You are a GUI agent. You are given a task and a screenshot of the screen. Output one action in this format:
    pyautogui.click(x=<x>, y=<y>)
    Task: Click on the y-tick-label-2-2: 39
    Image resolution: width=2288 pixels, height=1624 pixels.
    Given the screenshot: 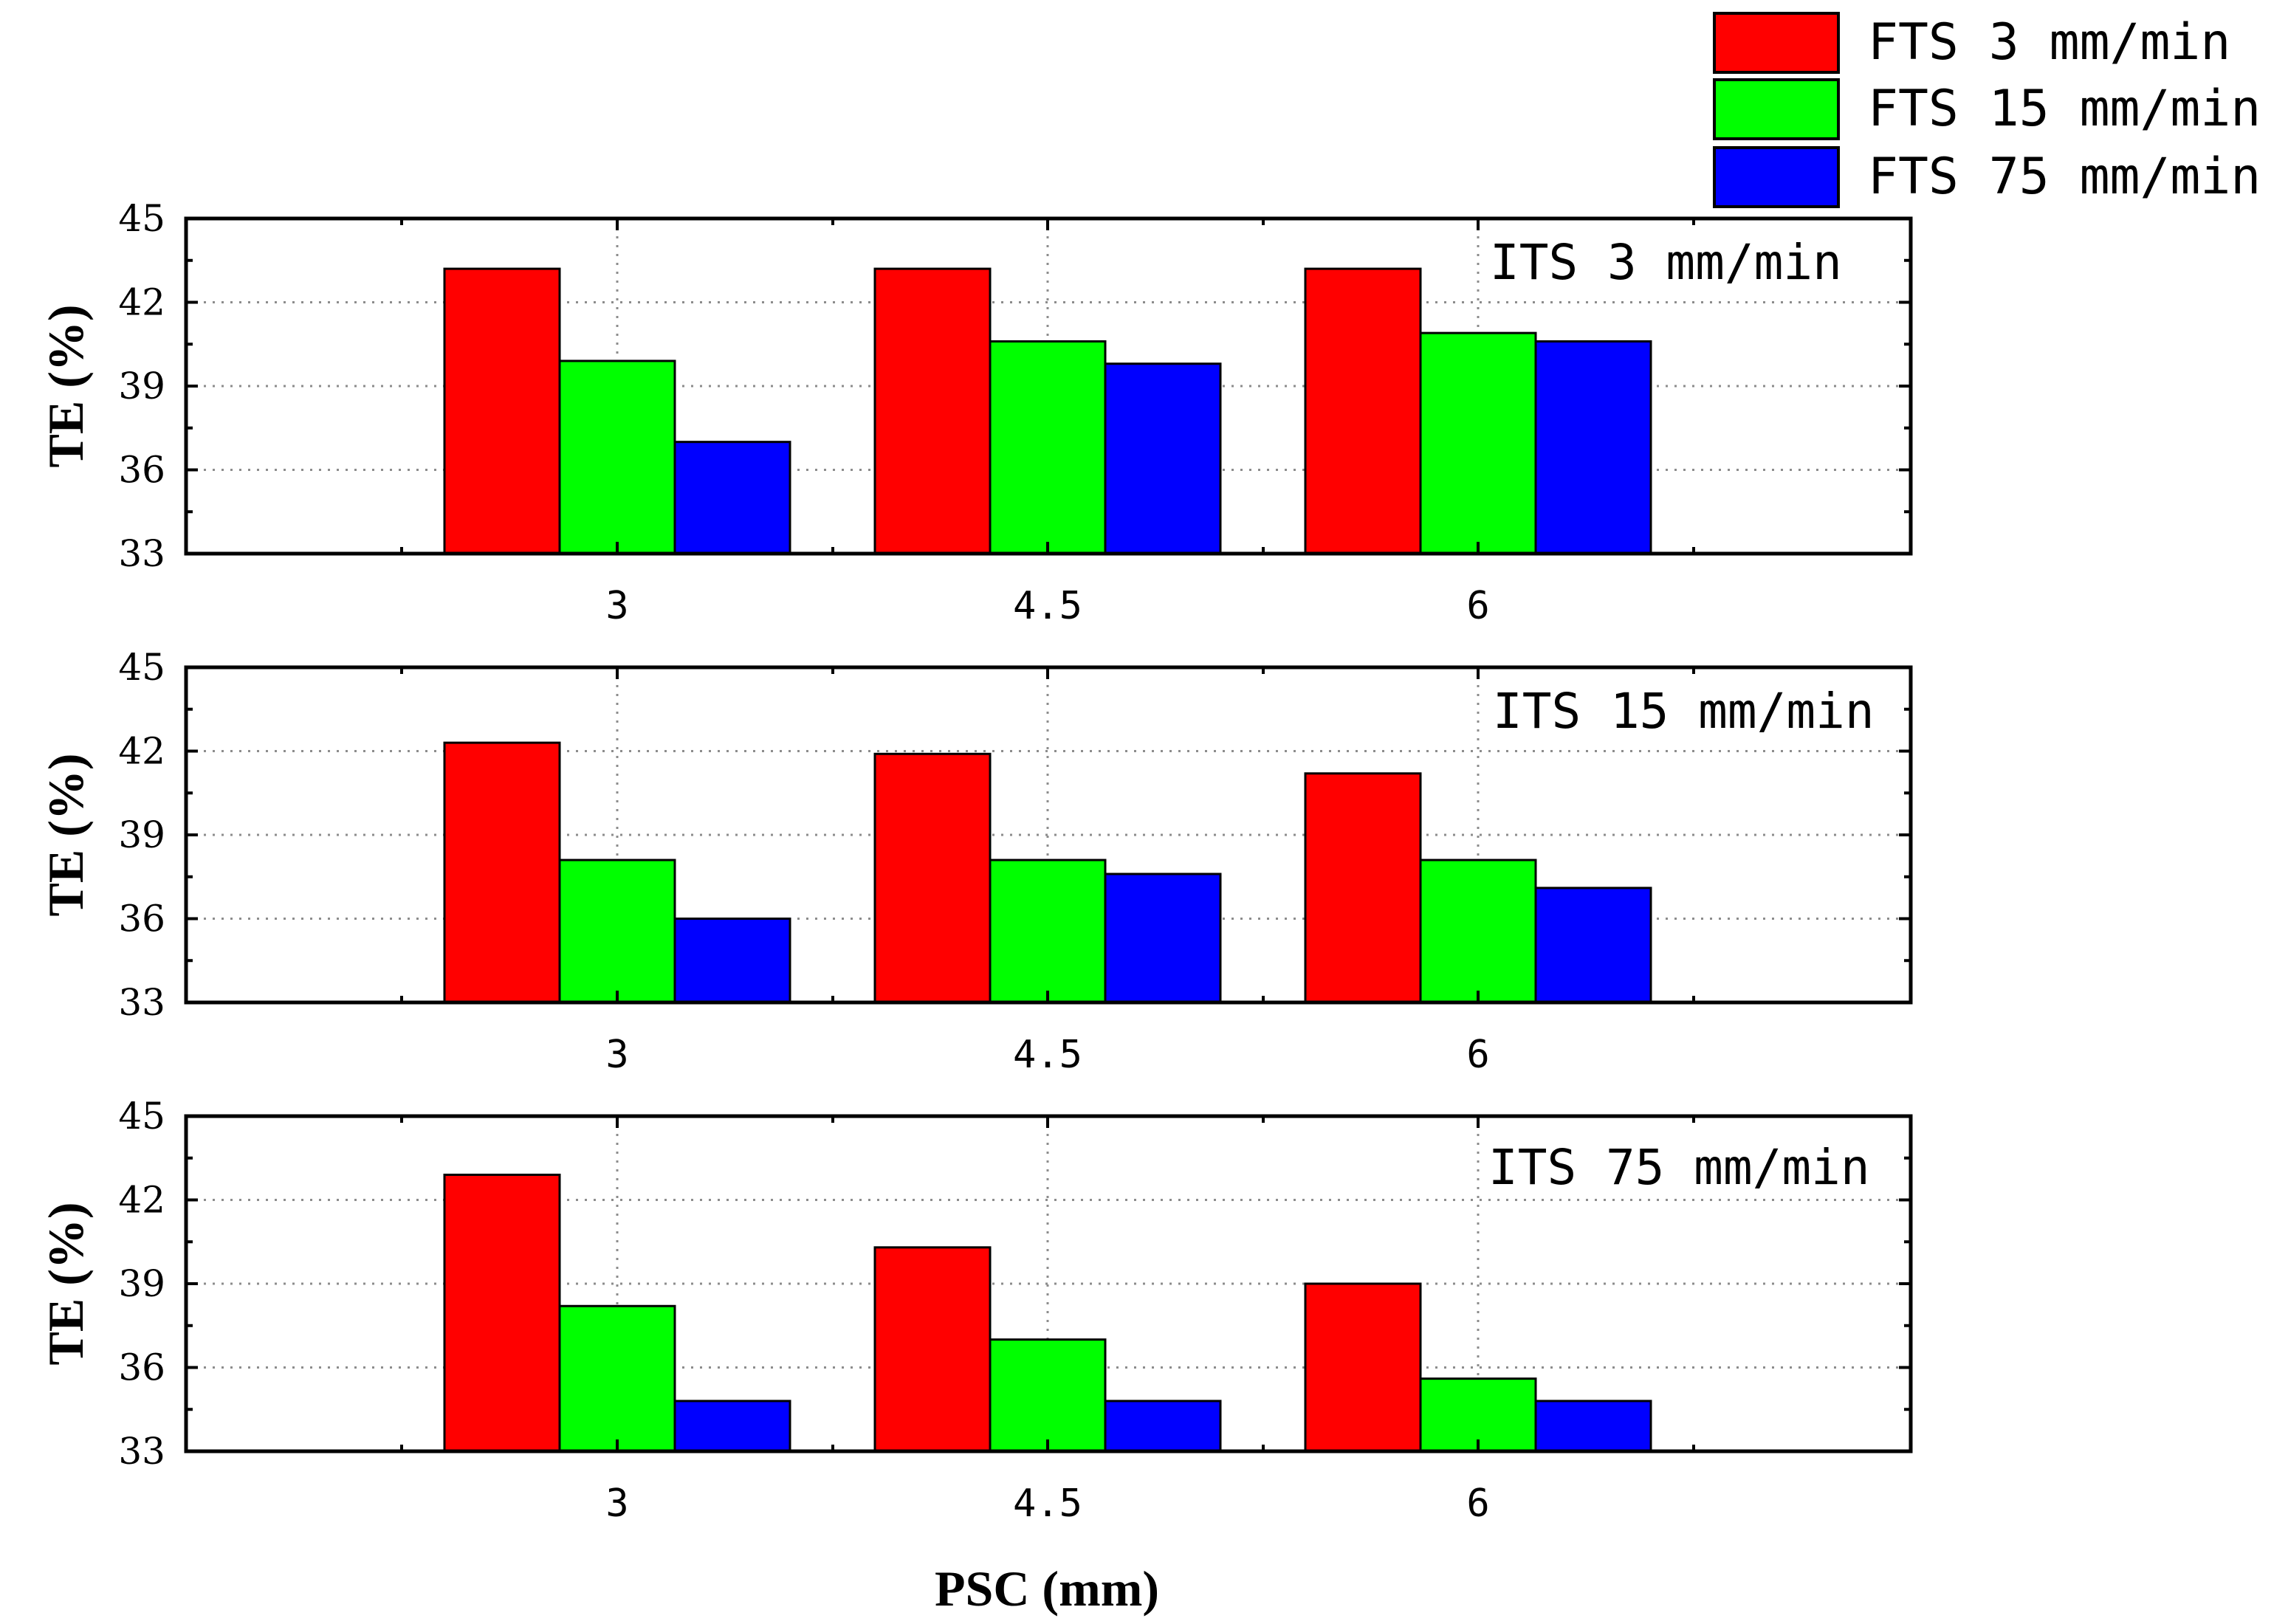 What is the action you would take?
    pyautogui.click(x=141, y=1283)
    